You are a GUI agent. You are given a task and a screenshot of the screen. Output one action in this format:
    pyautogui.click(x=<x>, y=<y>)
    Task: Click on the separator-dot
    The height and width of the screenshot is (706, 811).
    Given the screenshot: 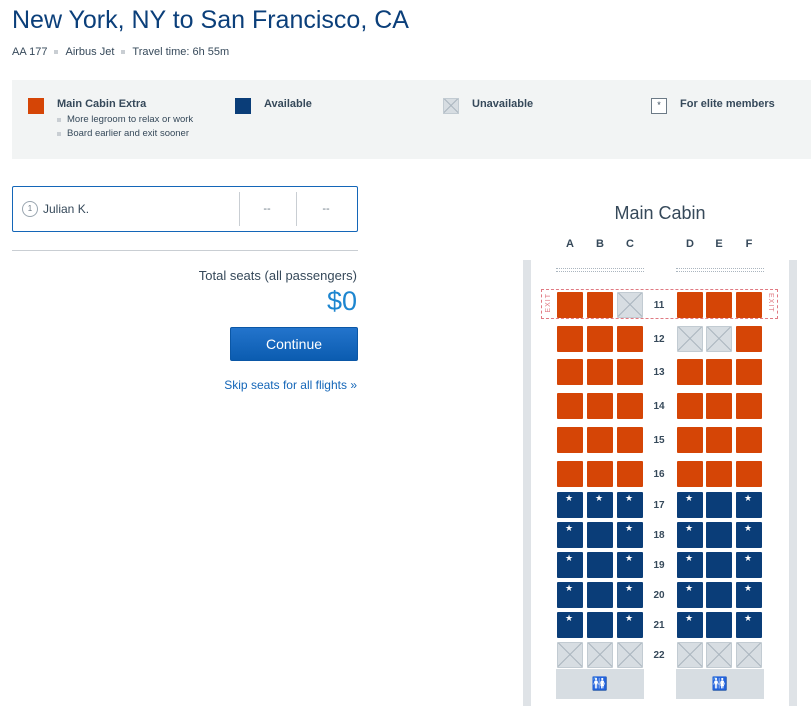 What is the action you would take?
    pyautogui.click(x=56, y=52)
    